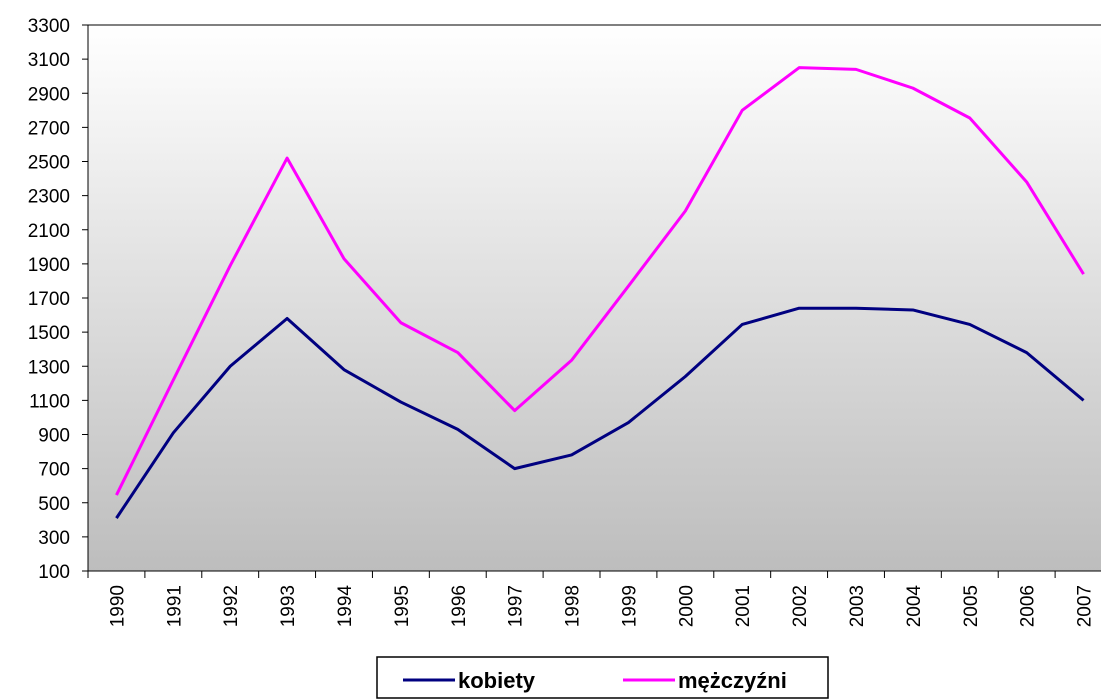 The image size is (1101, 699). What do you see at coordinates (49, 401) in the screenshot?
I see `y-tick-label: 1100` at bounding box center [49, 401].